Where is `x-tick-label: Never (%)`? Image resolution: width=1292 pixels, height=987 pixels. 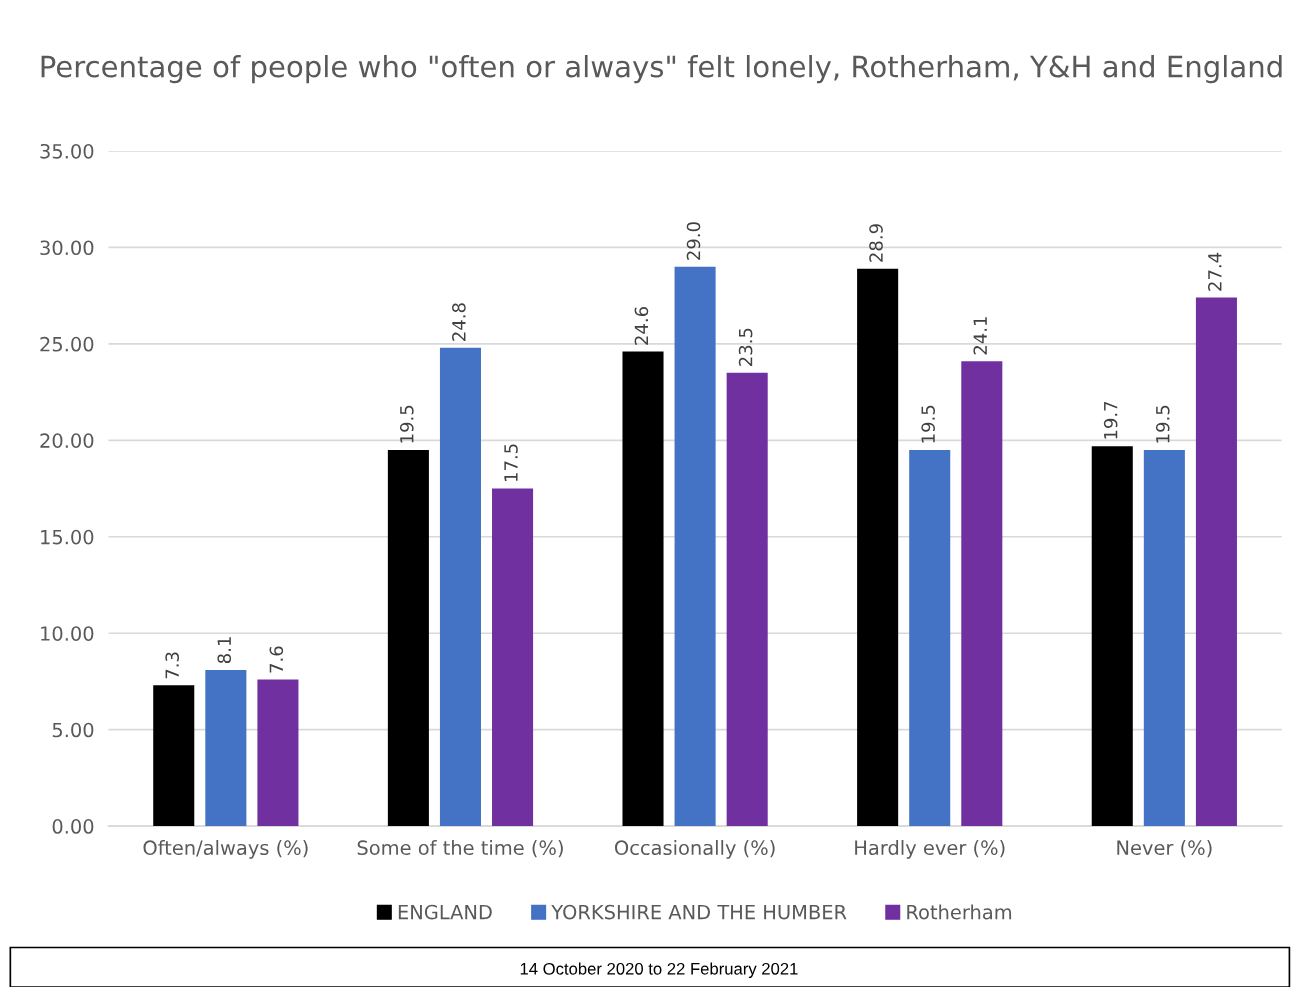 x-tick-label: Never (%) is located at coordinates (1164, 849).